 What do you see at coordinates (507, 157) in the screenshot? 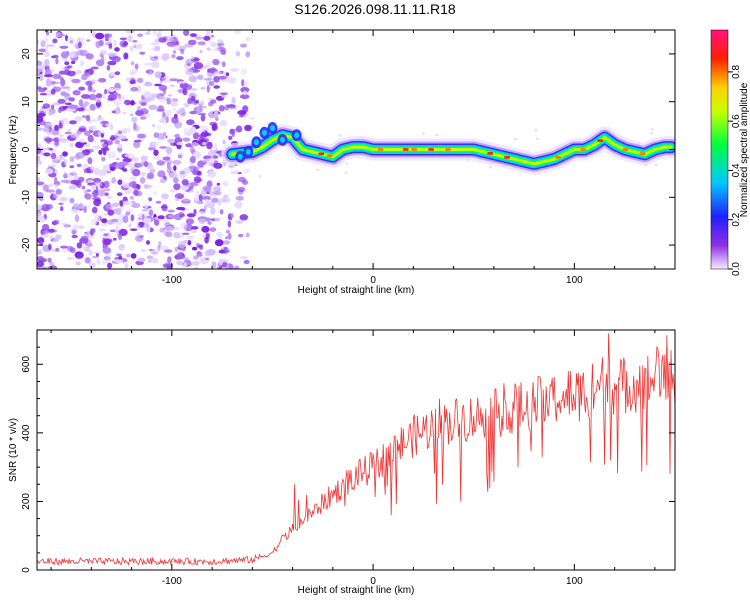
I see `ridge-peak` at bounding box center [507, 157].